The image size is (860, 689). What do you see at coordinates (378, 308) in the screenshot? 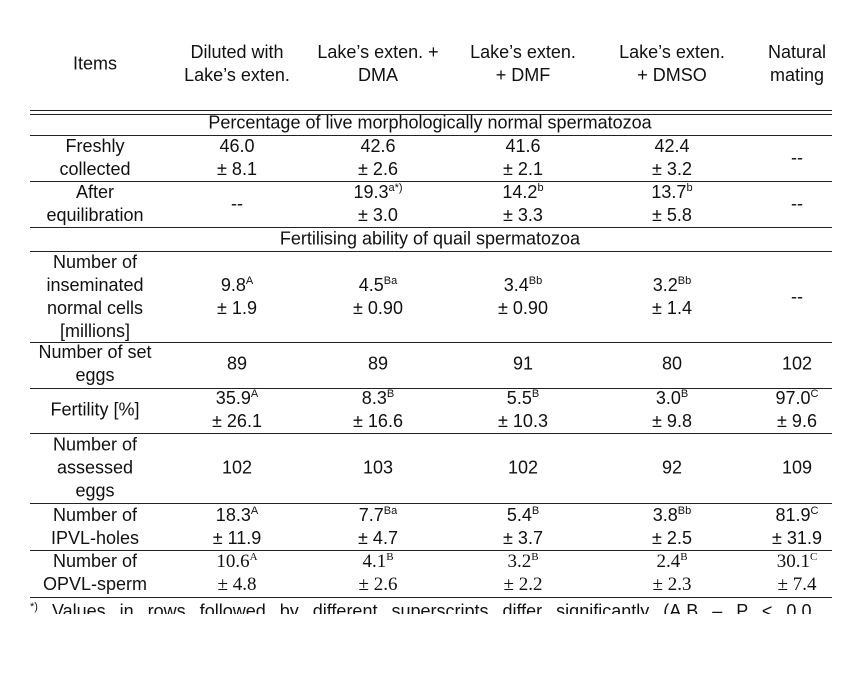
I see `cell-sd: ± 0.90` at bounding box center [378, 308].